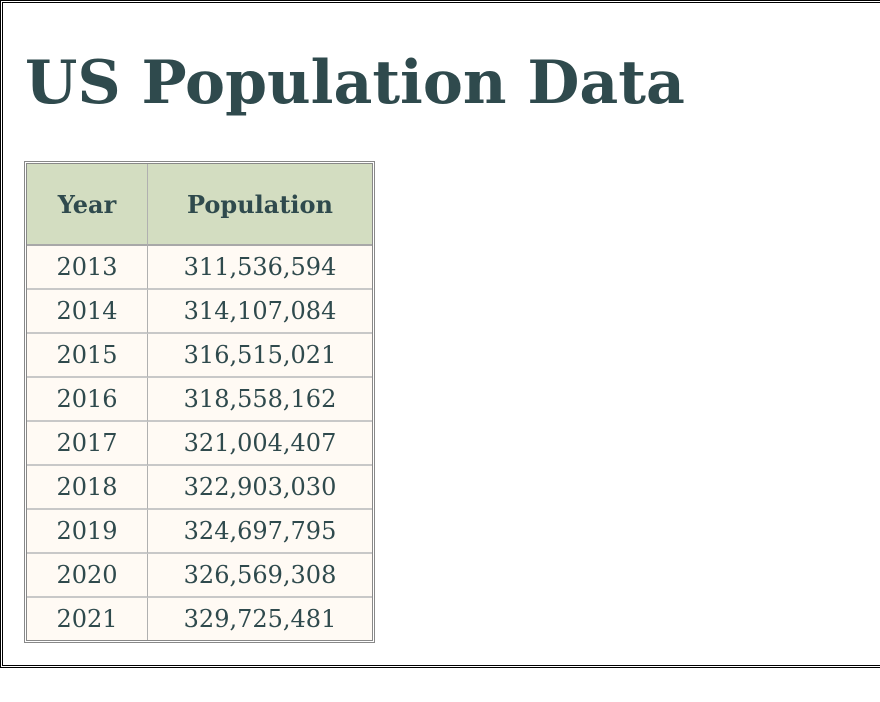 The width and height of the screenshot is (880, 702). I want to click on cell-year: 2017, so click(87, 444).